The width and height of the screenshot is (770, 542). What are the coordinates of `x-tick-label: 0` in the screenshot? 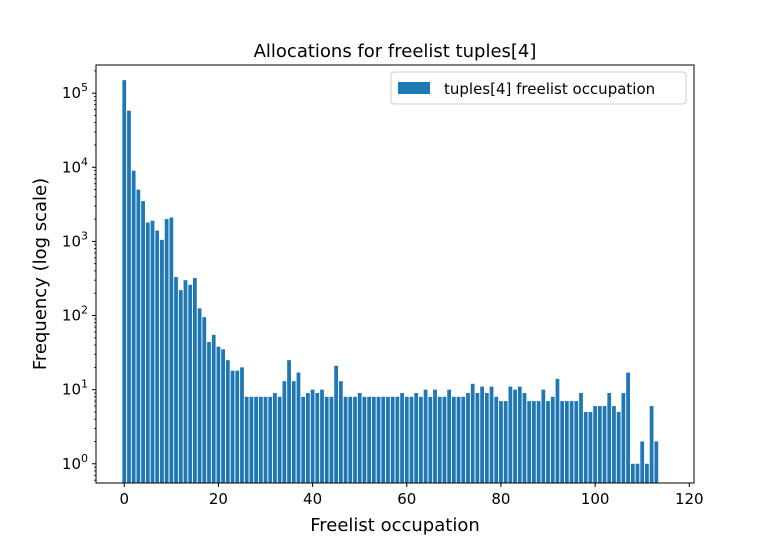 It's located at (124, 499).